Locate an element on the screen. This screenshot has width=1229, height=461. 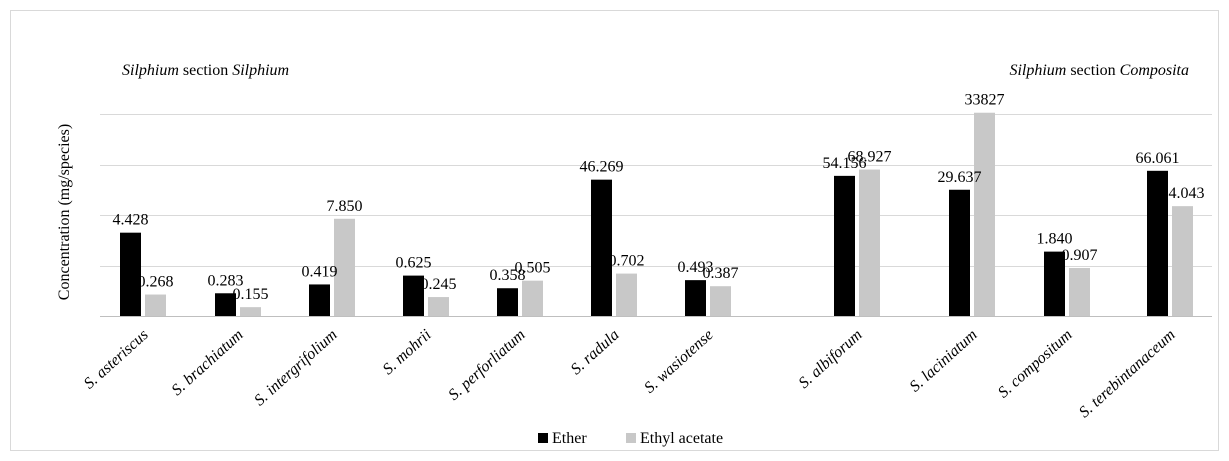
data-label: 0.155 is located at coordinates (251, 294).